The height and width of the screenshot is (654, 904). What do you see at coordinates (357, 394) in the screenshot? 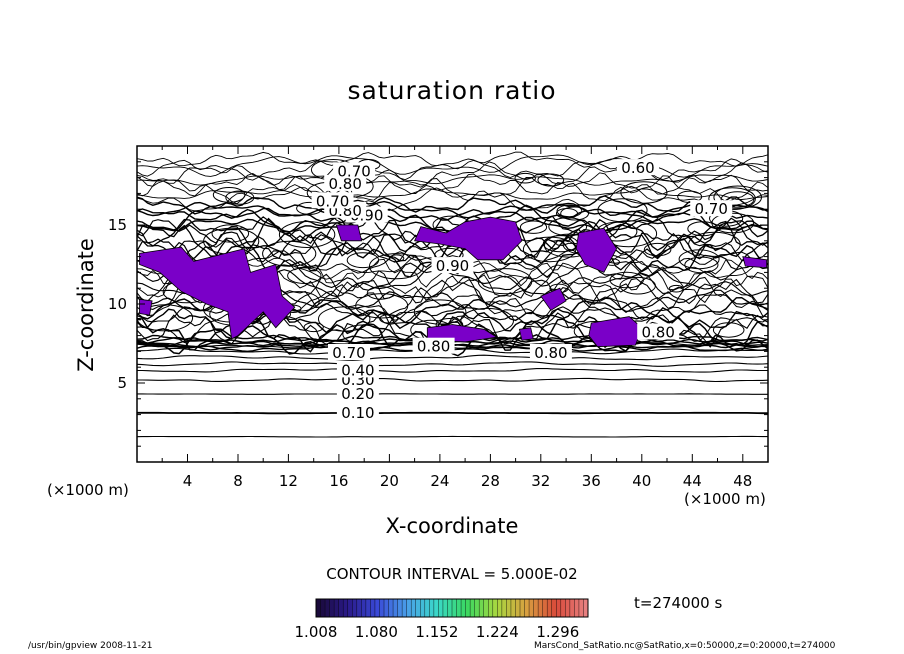
I see `contour-label: 0.20` at bounding box center [357, 394].